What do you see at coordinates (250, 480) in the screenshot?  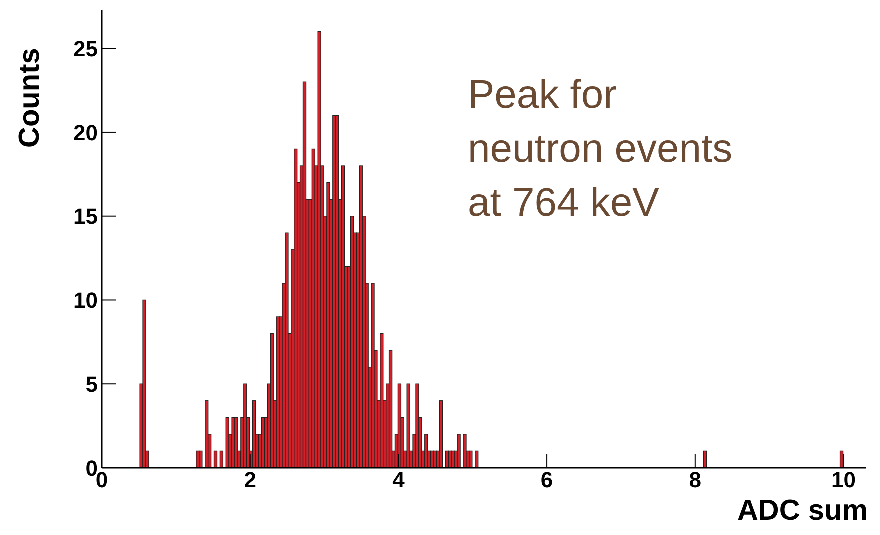 I see `x-tick-label: 2` at bounding box center [250, 480].